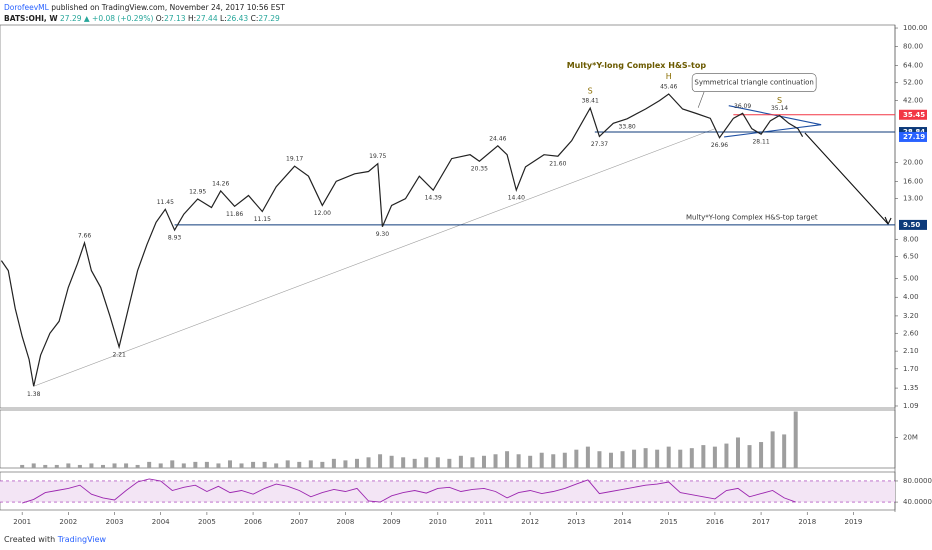  Describe the element at coordinates (911, 369) in the screenshot. I see `y-tick-label: 1.70` at that location.